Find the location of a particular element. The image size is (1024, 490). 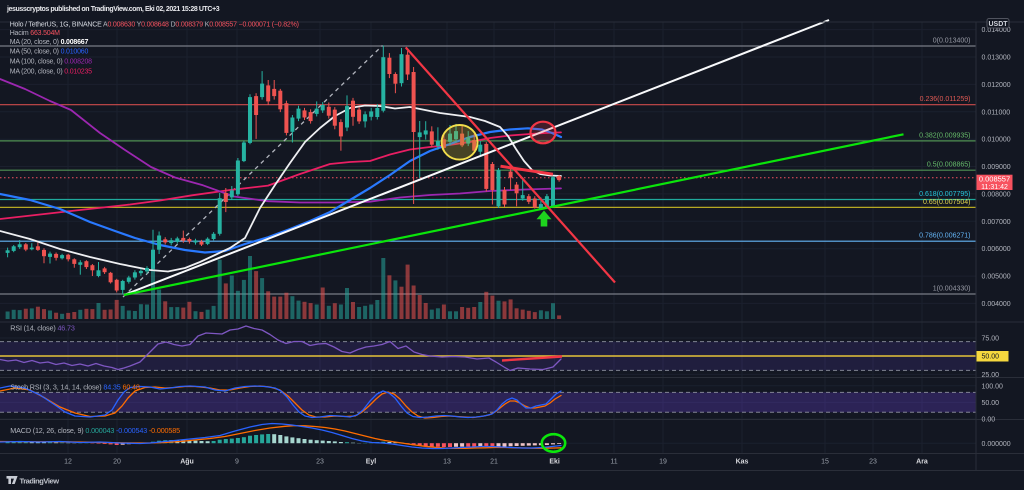

svg-text: 0.011000 is located at coordinates (996, 112).